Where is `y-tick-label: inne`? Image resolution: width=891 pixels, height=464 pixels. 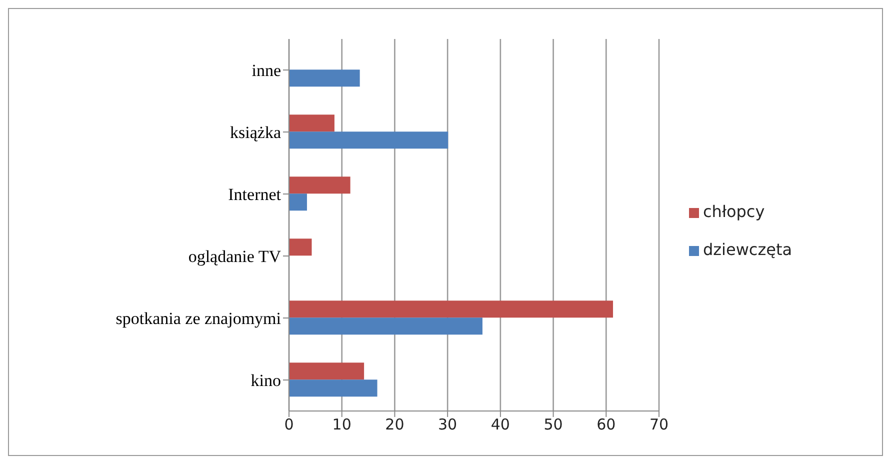
y-tick-label: inne is located at coordinates (266, 70).